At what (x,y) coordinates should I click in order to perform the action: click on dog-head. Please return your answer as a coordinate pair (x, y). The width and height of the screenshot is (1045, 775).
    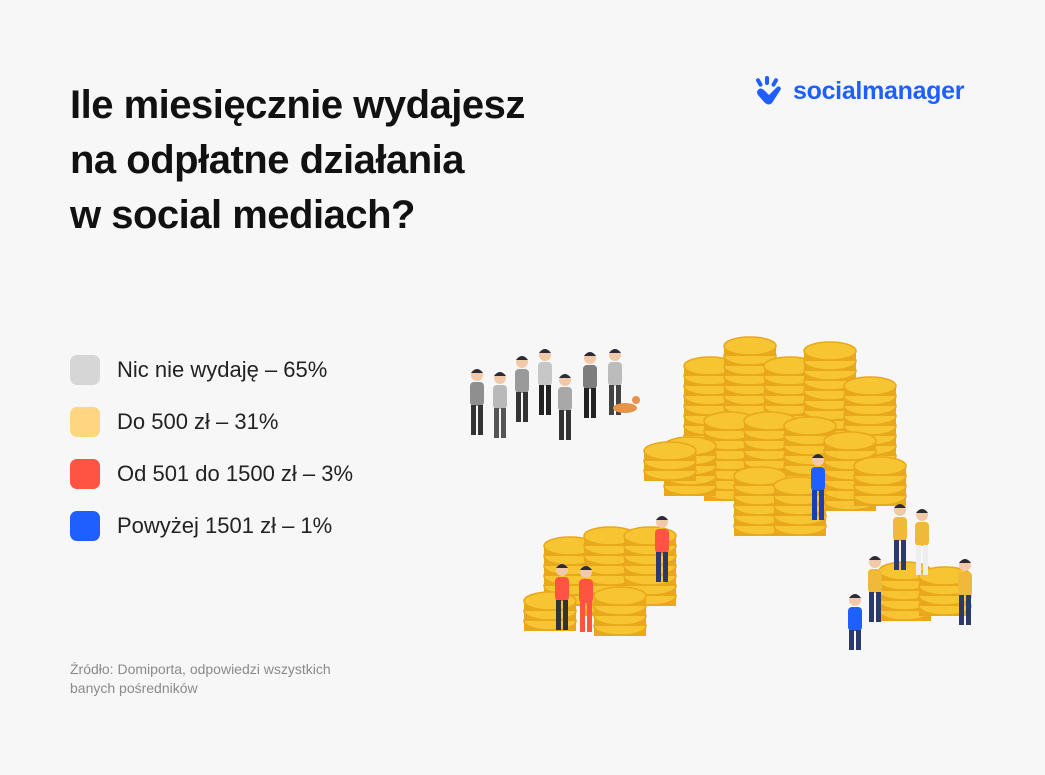
    Looking at the image, I should click on (636, 400).